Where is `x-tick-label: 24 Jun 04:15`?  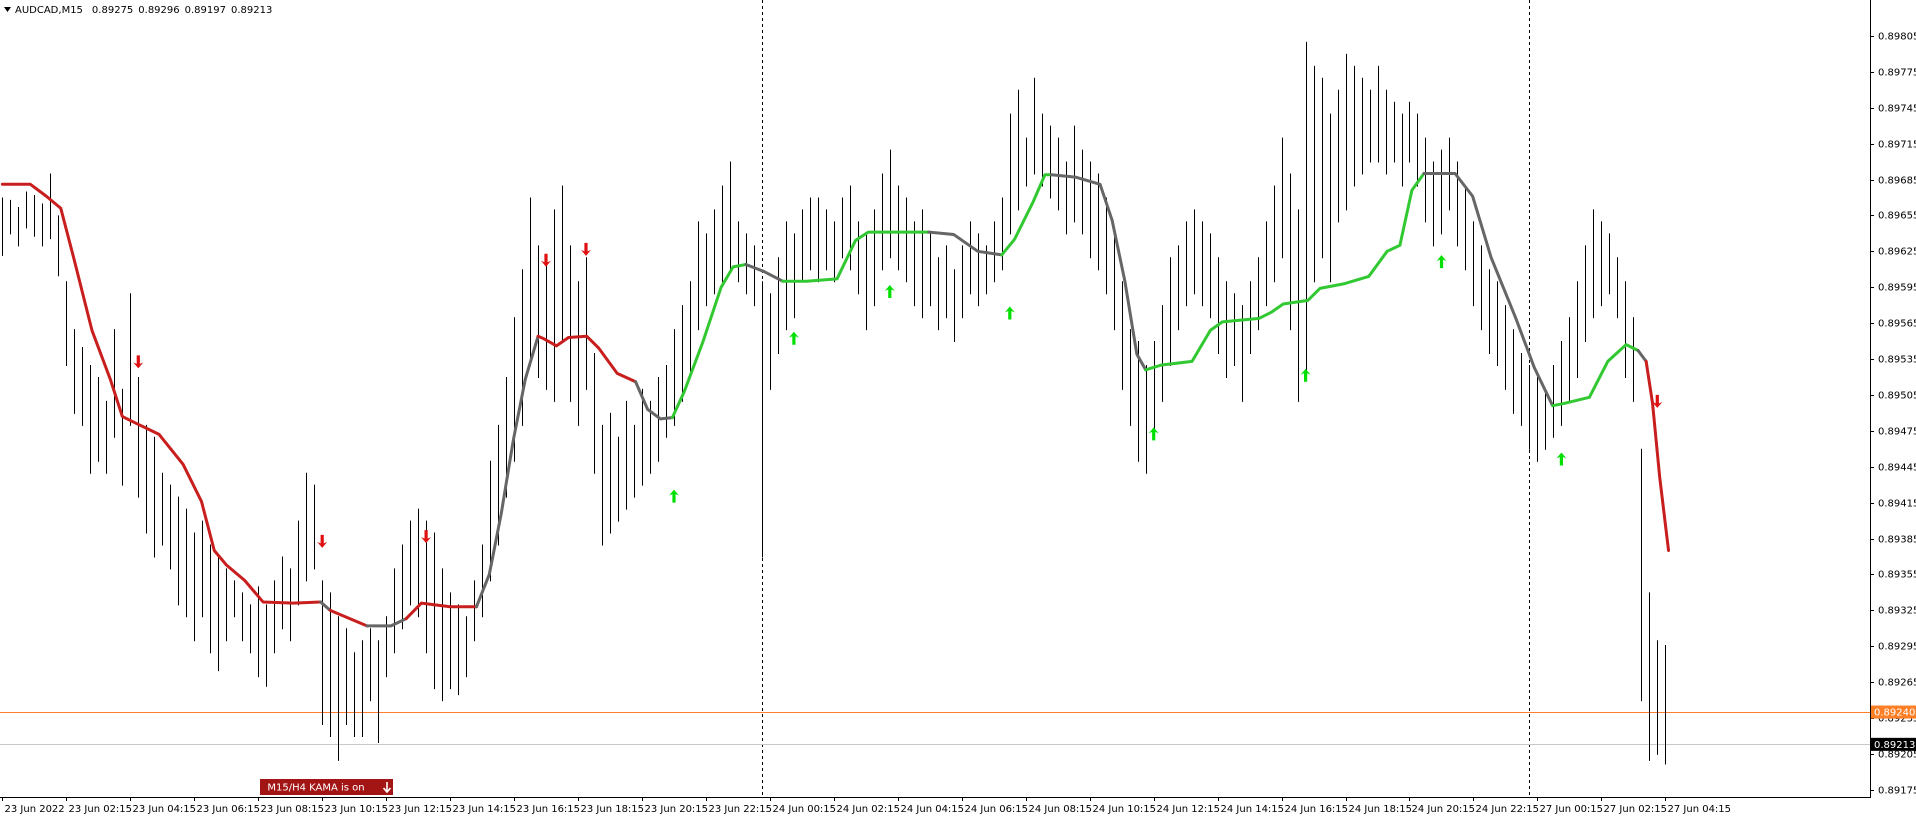
x-tick-label: 24 Jun 04:15 is located at coordinates (933, 809).